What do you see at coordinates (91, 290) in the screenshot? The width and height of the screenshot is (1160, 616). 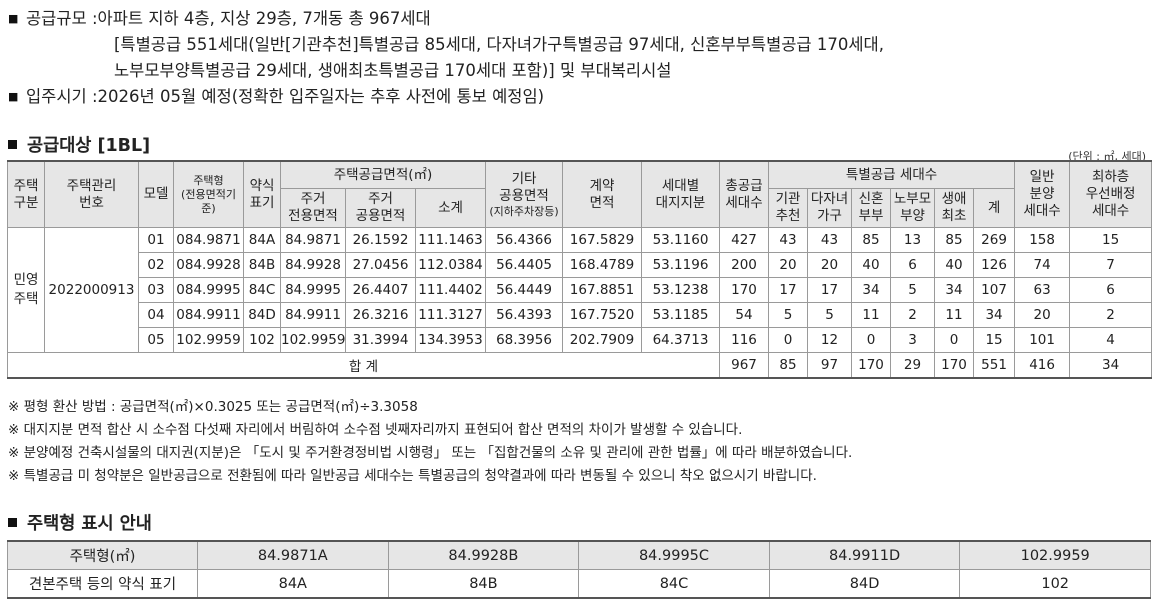 I see `group-mgmt-no: 2022000913` at bounding box center [91, 290].